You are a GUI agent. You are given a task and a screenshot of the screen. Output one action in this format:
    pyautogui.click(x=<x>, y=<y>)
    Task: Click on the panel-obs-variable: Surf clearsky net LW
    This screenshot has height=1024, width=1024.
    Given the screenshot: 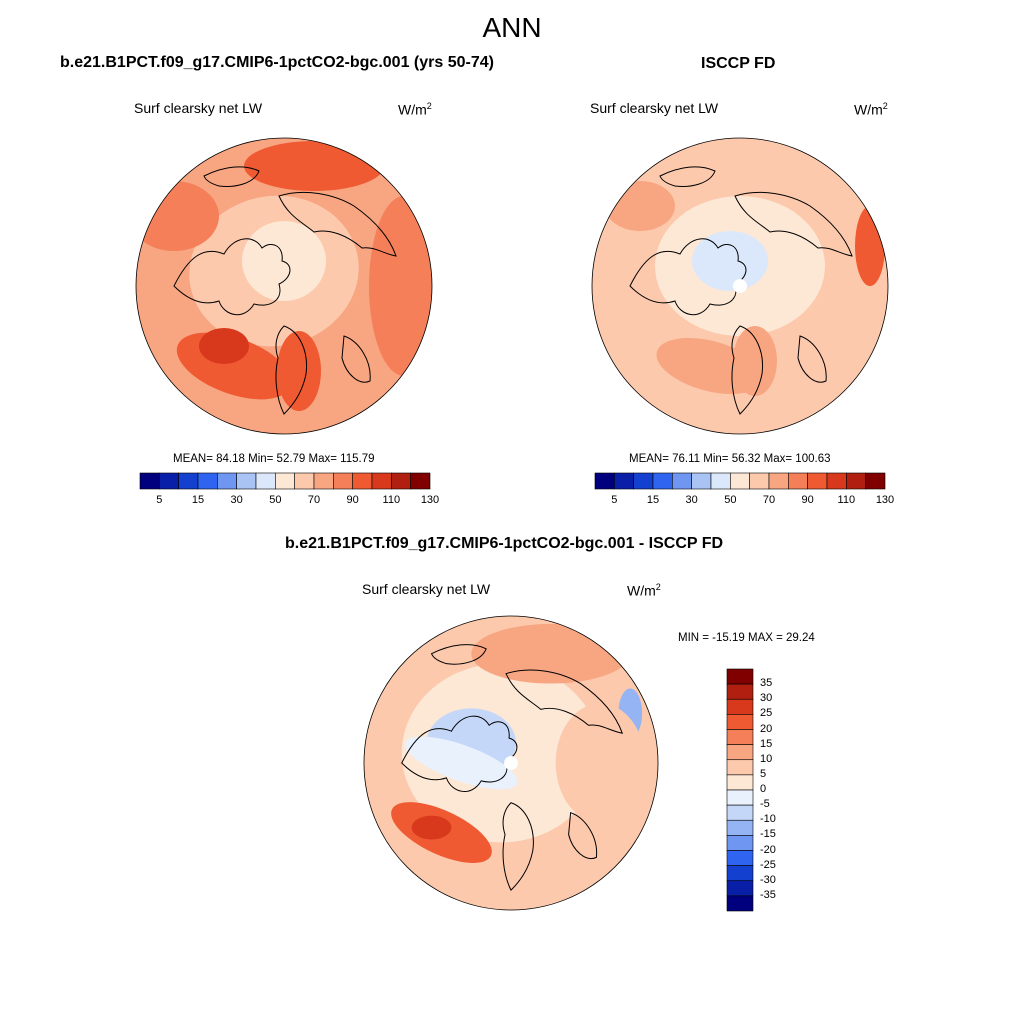 What is the action you would take?
    pyautogui.click(x=654, y=108)
    